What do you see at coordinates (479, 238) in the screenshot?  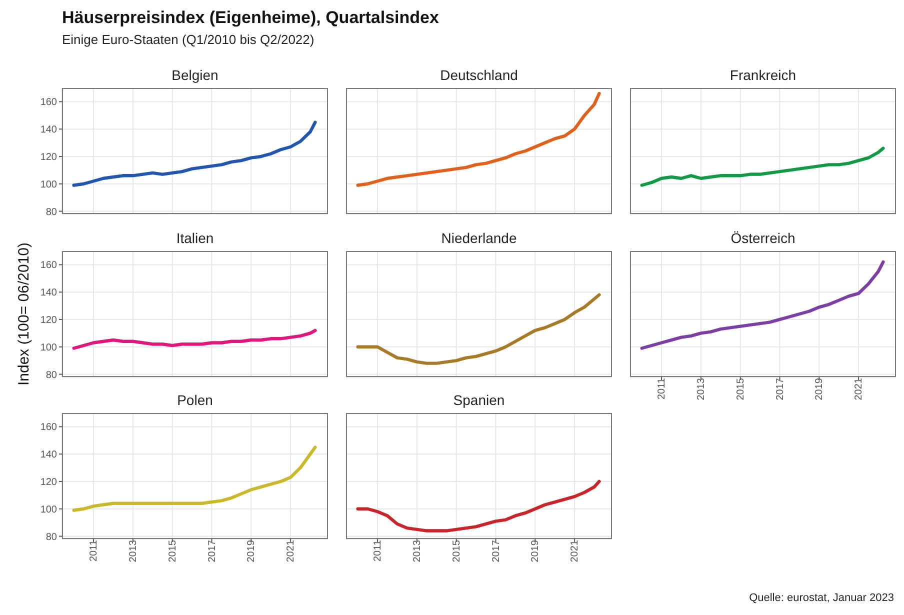 I see `chart-title: Niederlande` at bounding box center [479, 238].